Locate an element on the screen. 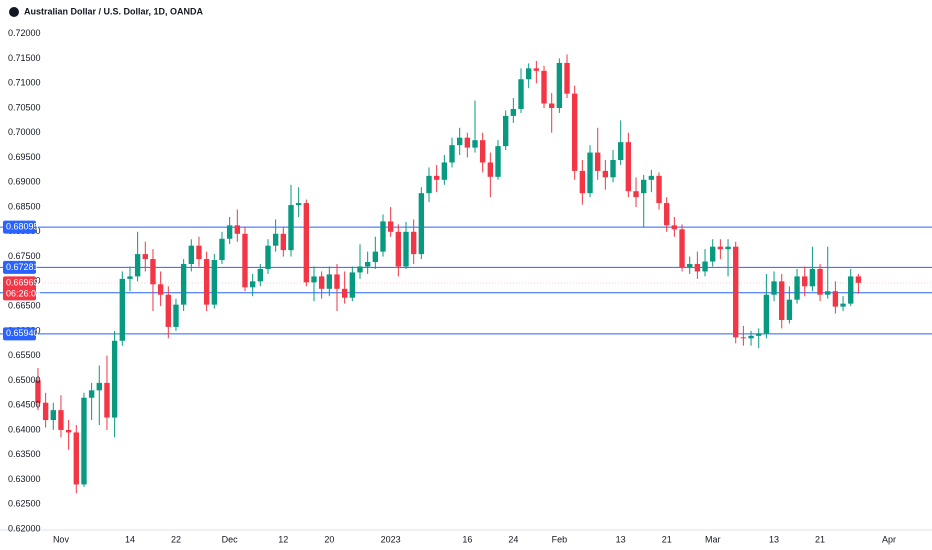 The width and height of the screenshot is (932, 550). x-tick-label: 22 is located at coordinates (176, 539).